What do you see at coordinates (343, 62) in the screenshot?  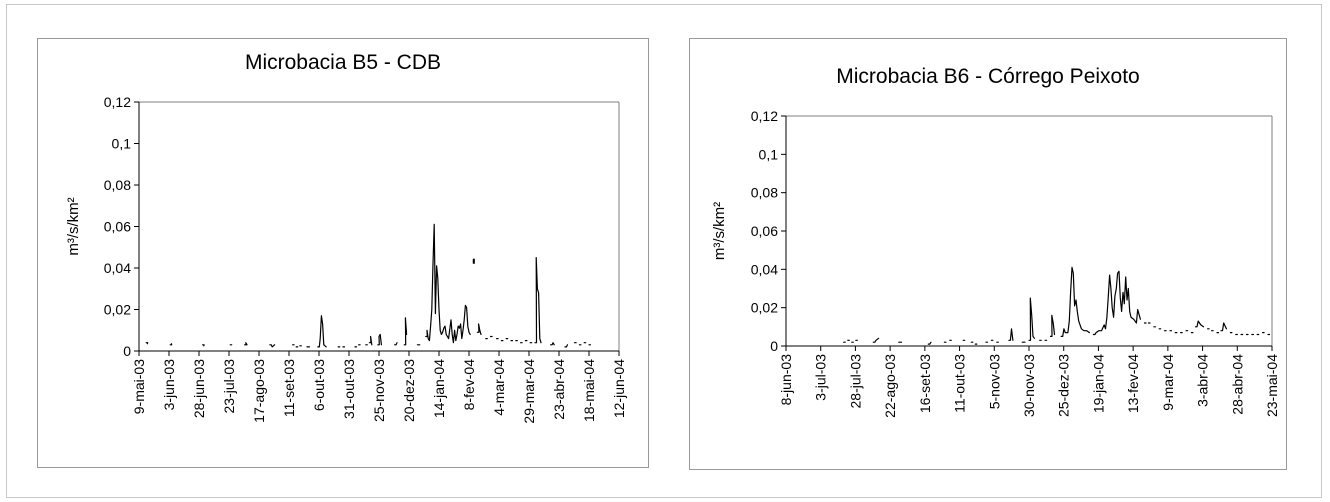 I see `chart-title: Microbacia B5 - CDB` at bounding box center [343, 62].